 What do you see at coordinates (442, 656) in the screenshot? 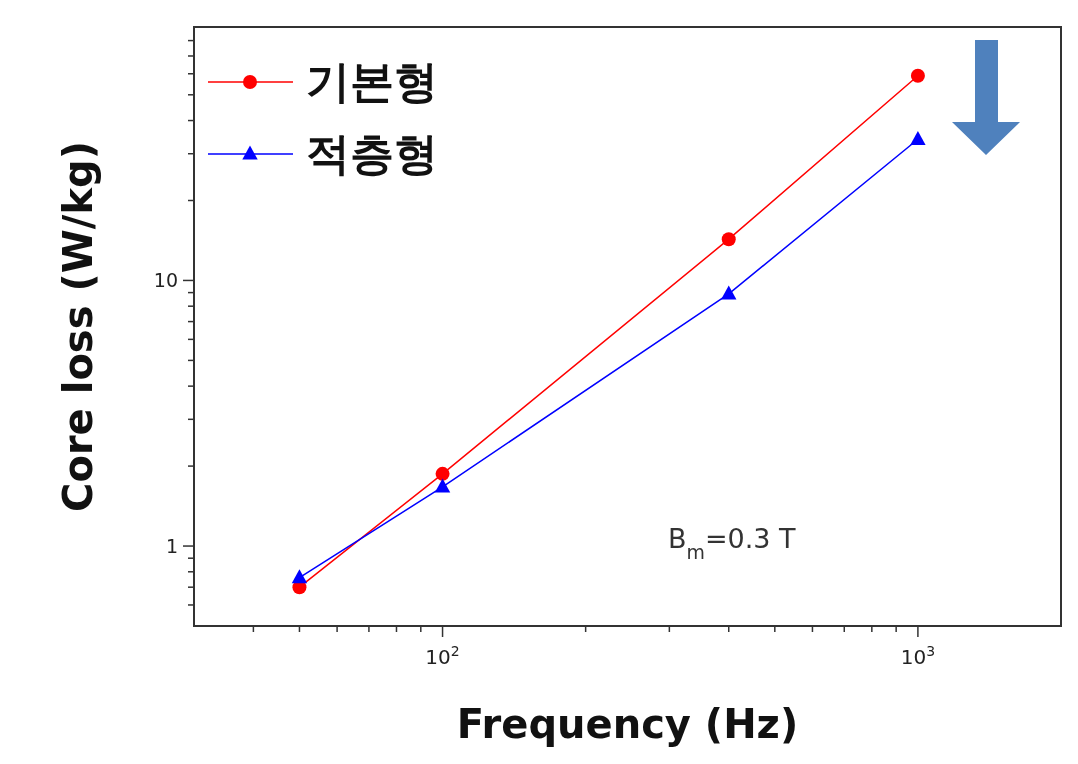
I see `x-tick-label: 10$^{2}$` at bounding box center [442, 656].